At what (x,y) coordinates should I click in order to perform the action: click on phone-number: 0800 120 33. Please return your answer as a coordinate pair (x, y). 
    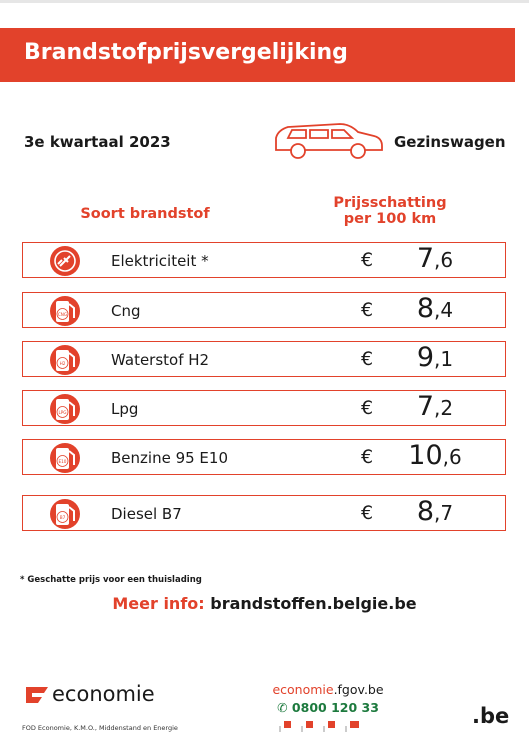
    Looking at the image, I should click on (335, 707).